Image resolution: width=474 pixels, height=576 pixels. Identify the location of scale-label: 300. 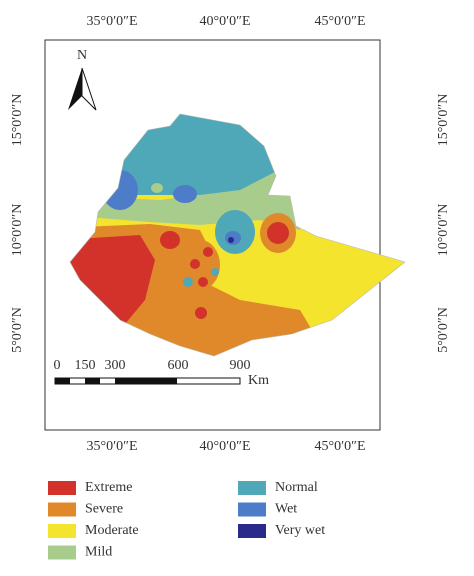
(115, 365).